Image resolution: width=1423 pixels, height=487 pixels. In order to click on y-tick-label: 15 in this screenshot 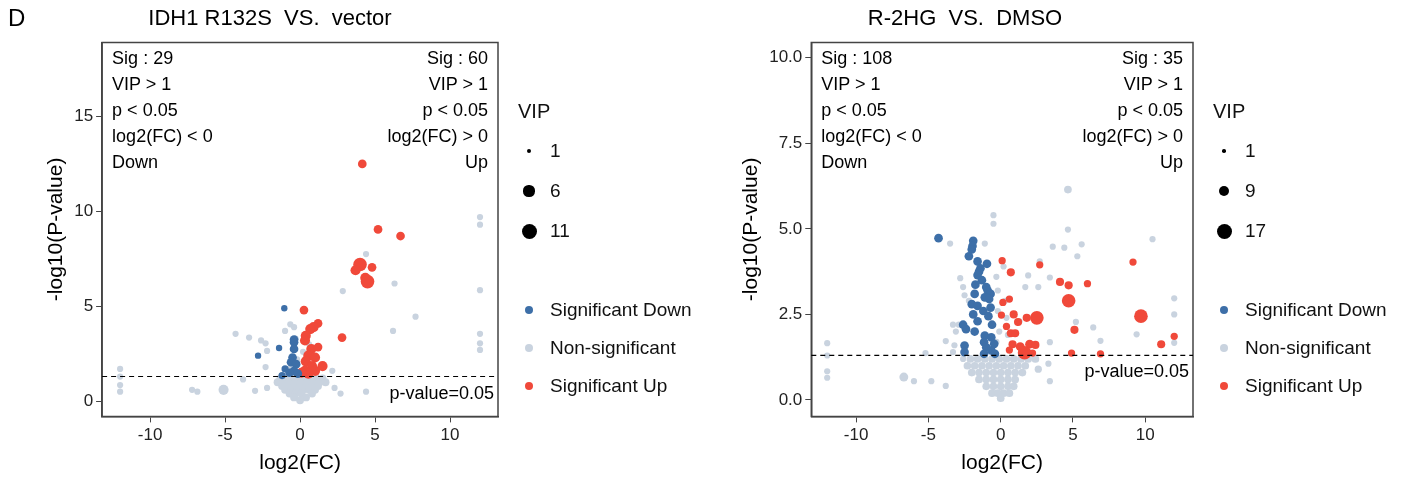, I will do `click(84, 116)`.